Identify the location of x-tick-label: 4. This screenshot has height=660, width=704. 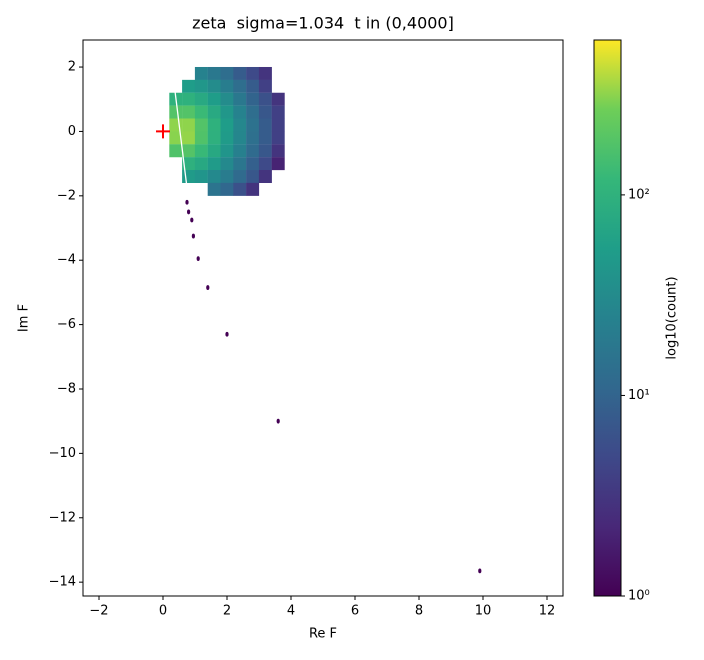
(291, 611).